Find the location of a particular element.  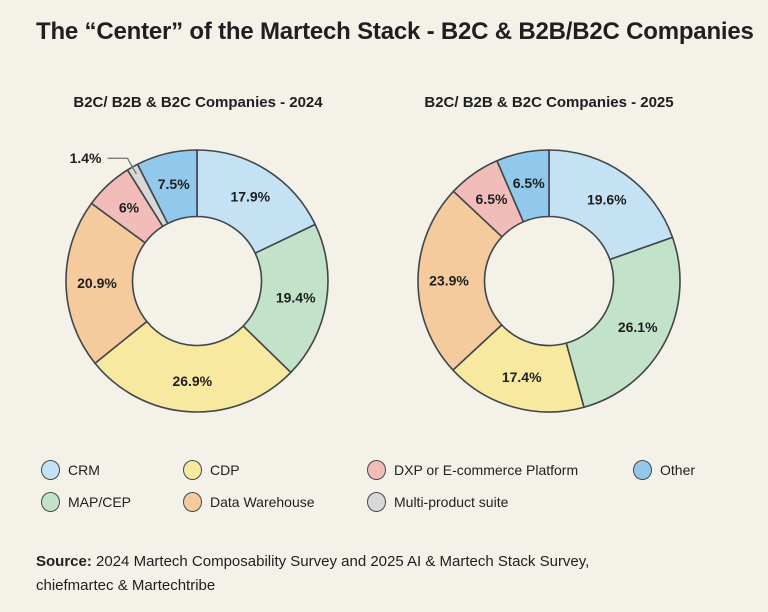

legend-label: CDP is located at coordinates (225, 470).